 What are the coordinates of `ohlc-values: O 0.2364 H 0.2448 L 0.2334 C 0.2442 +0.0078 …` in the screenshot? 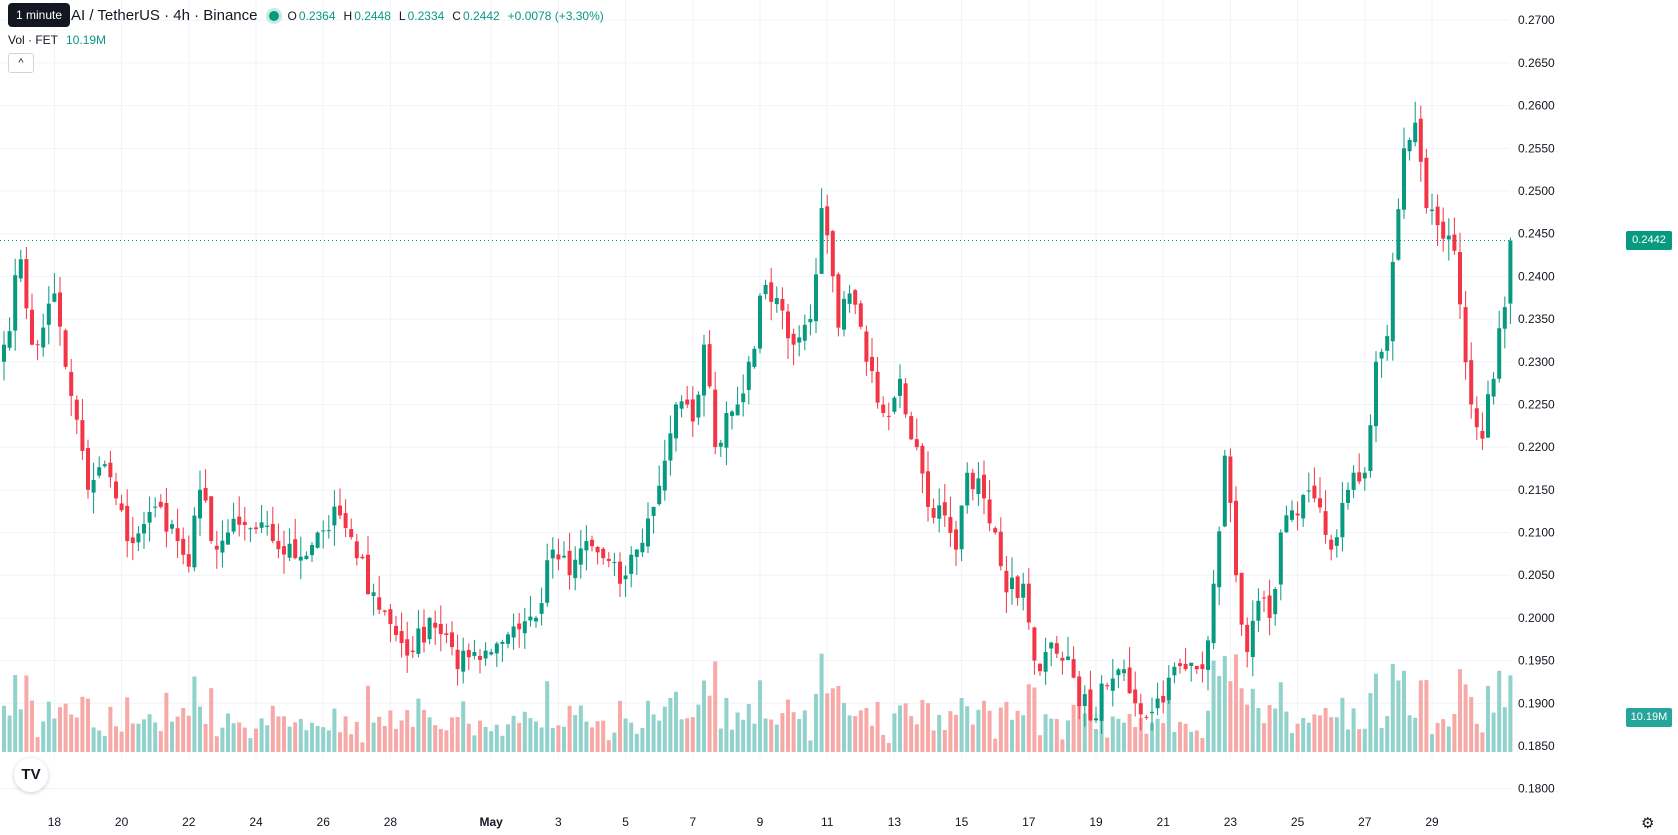 It's located at (448, 16).